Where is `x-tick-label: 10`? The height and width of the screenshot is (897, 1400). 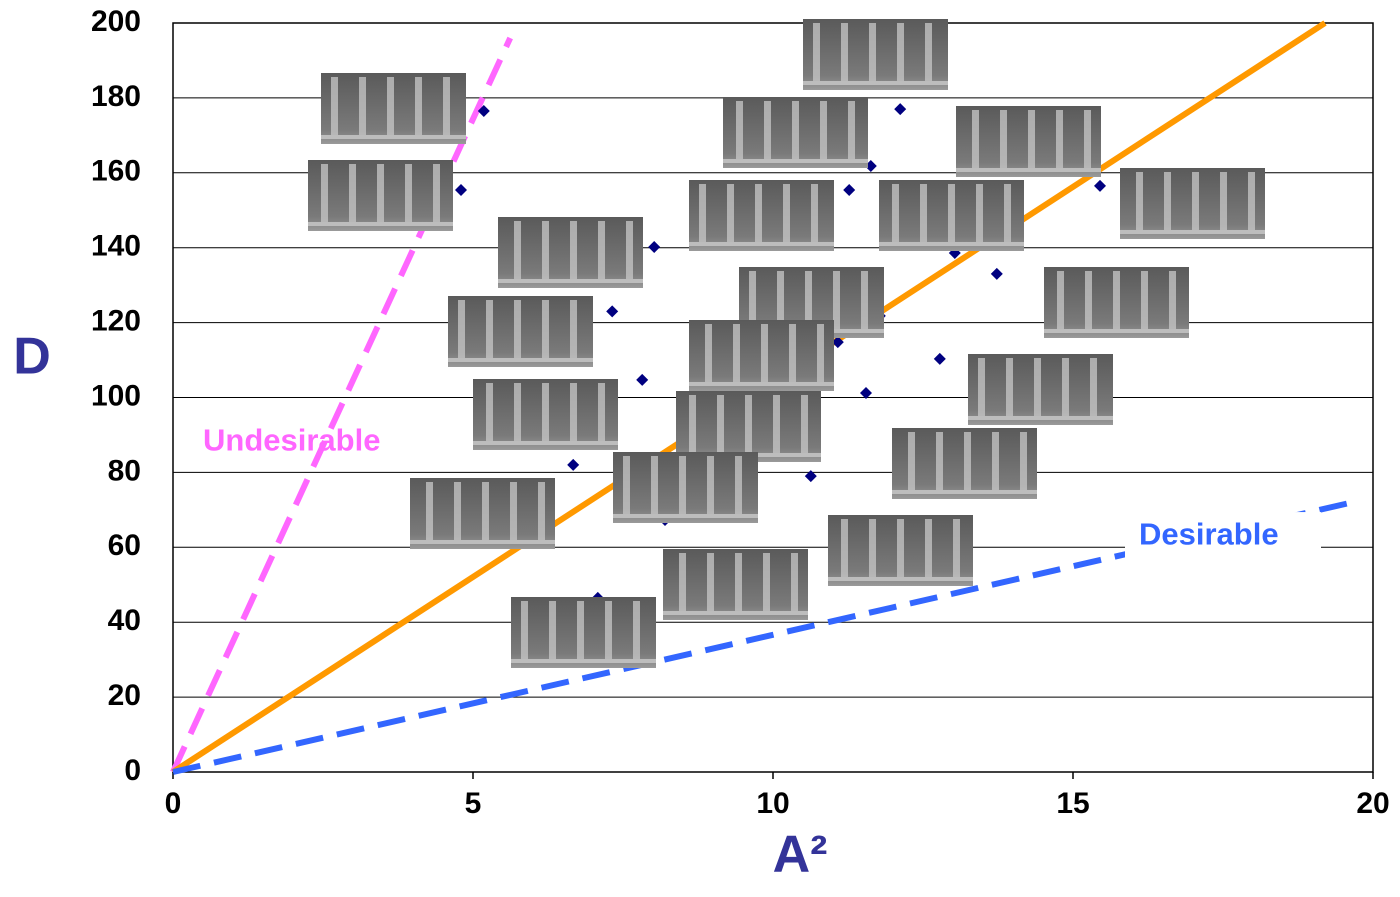 x-tick-label: 10 is located at coordinates (772, 803).